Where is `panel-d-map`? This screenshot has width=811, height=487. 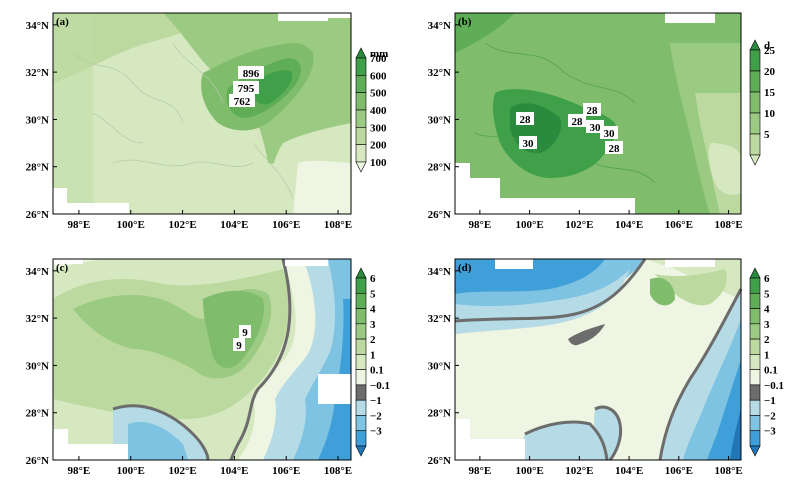
panel-d-map is located at coordinates (598, 359).